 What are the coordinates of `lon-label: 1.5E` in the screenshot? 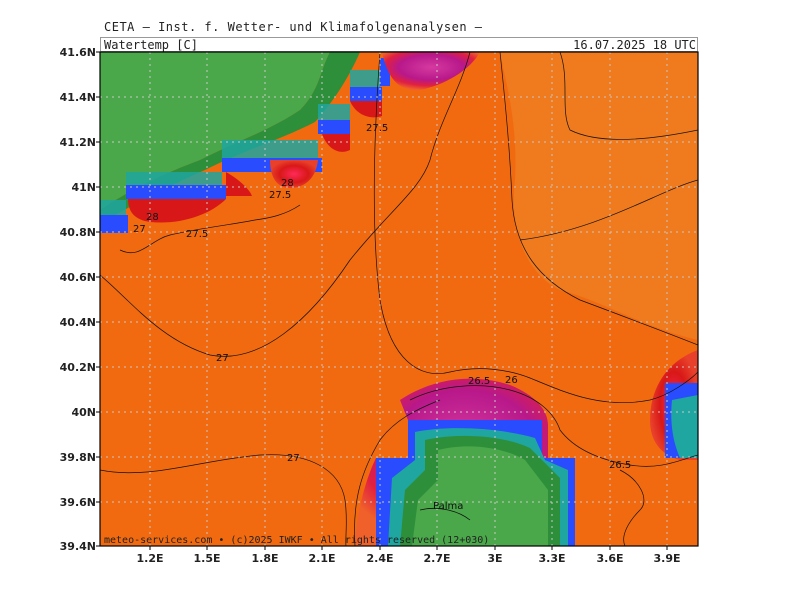 It's located at (206, 558).